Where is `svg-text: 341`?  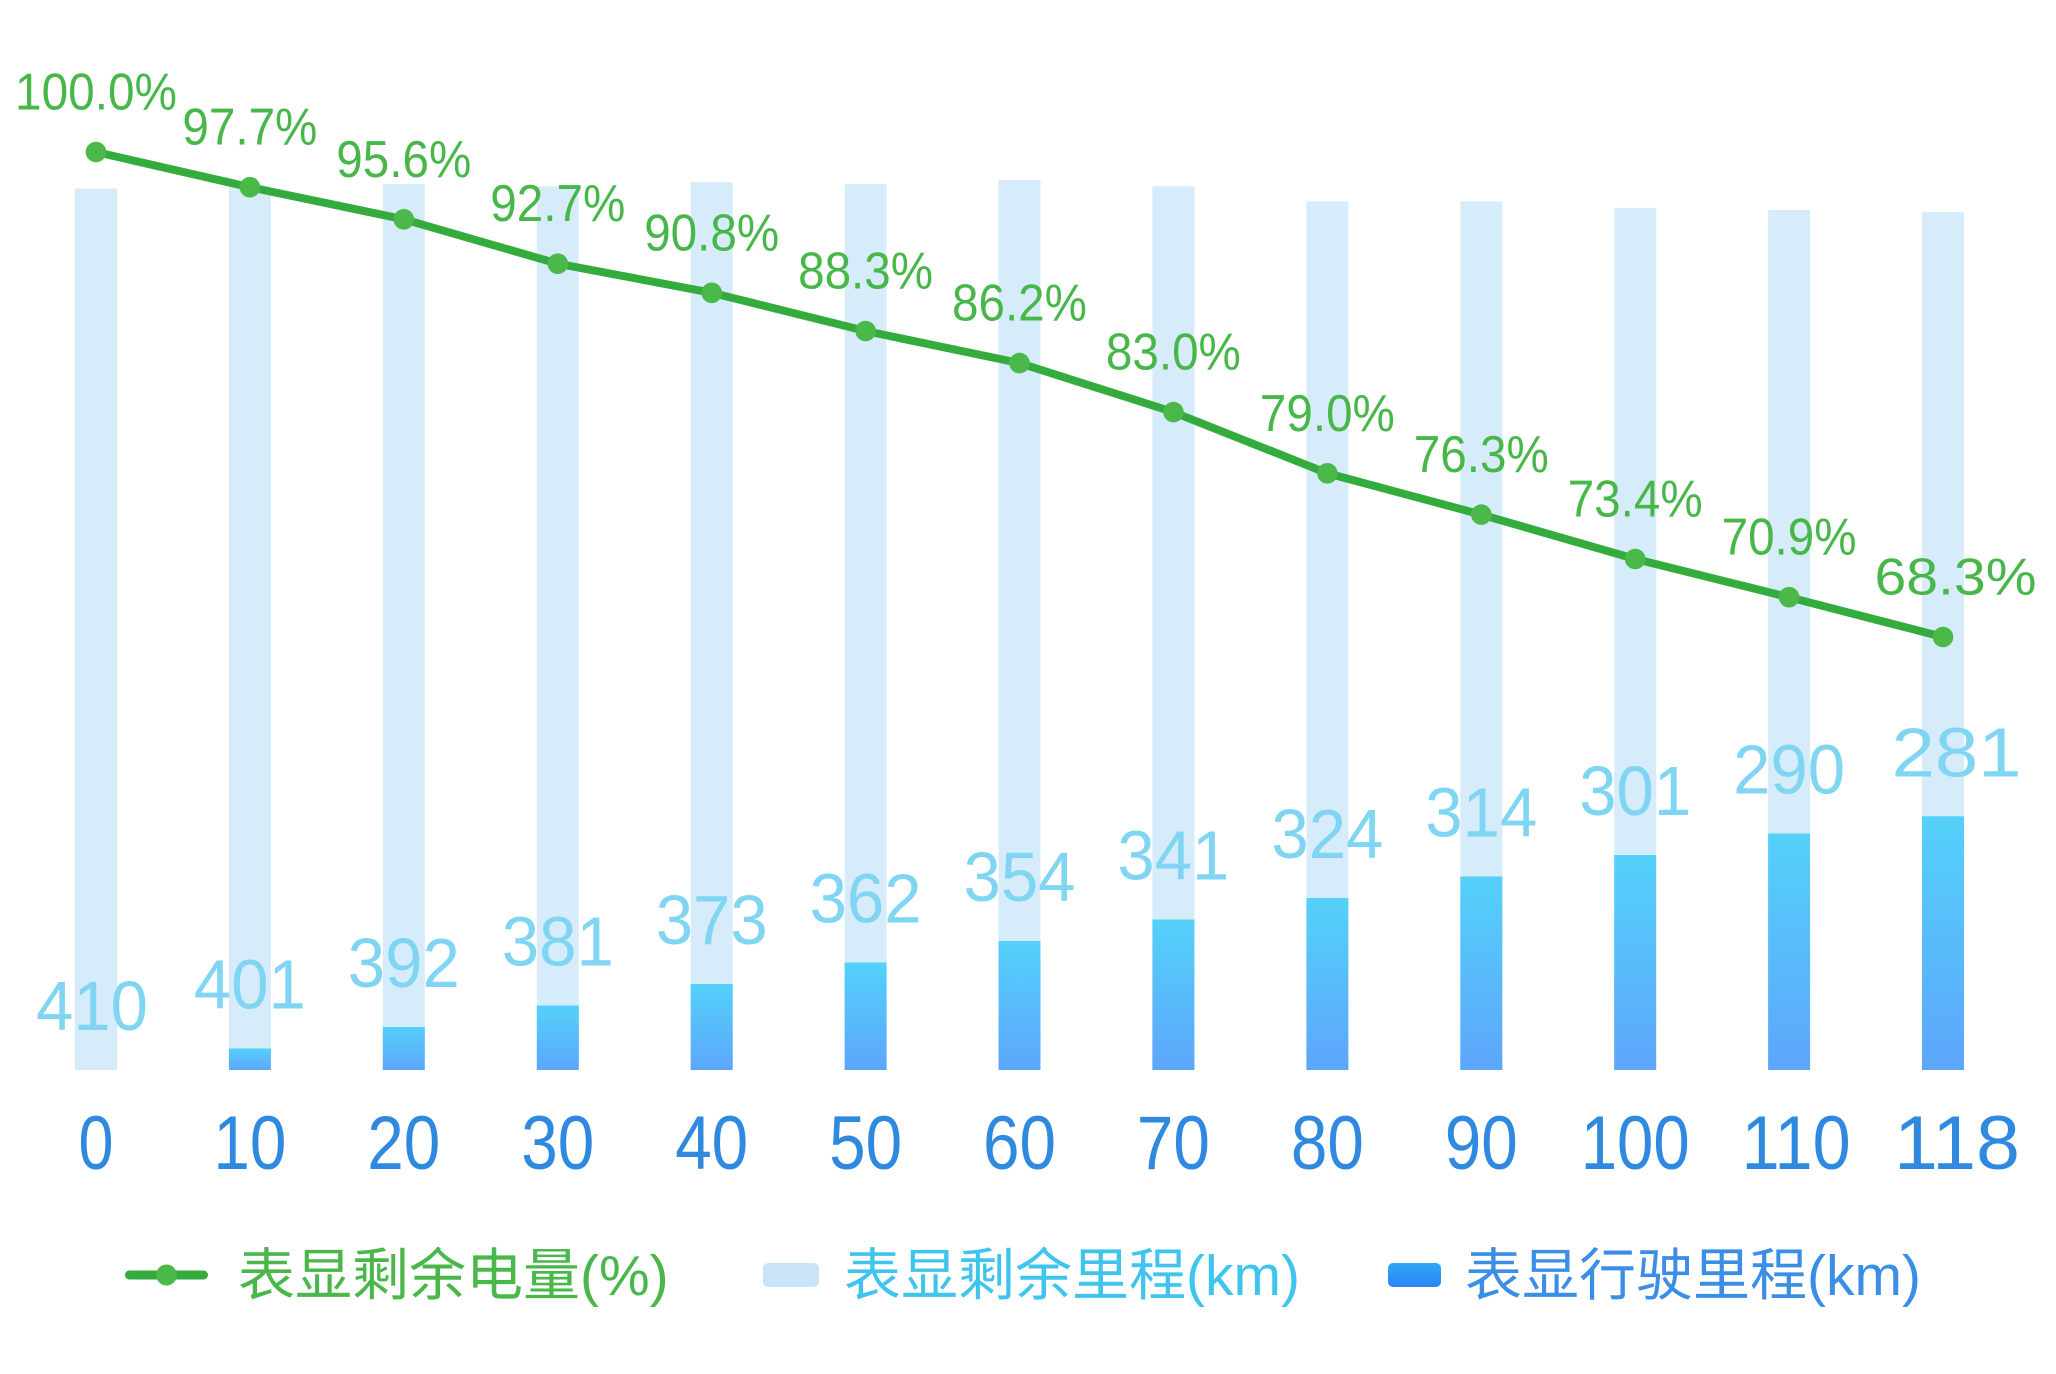
svg-text: 341 is located at coordinates (1173, 856).